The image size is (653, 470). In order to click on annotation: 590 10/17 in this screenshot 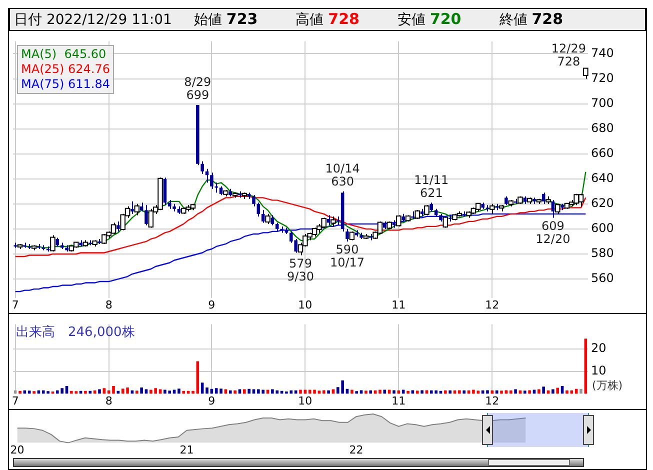, I will do `click(347, 256)`.